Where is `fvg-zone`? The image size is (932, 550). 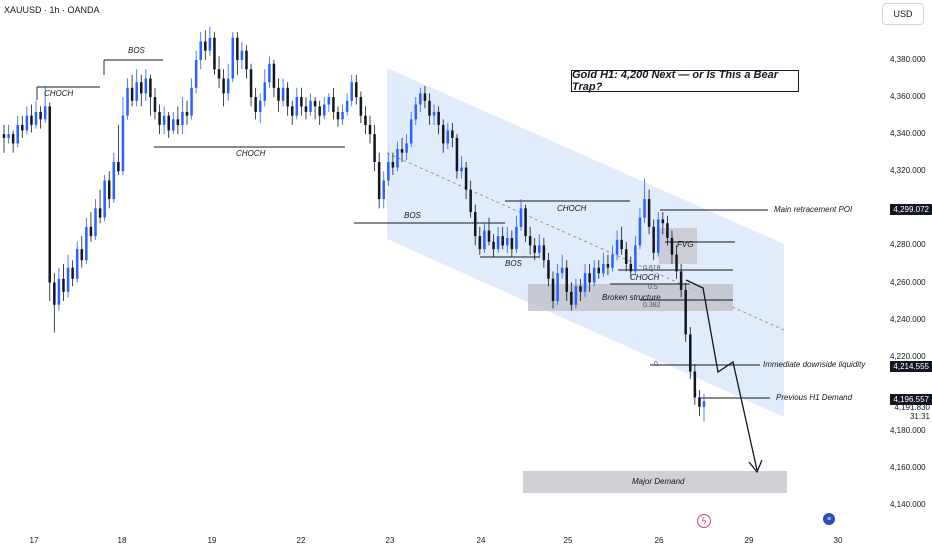
fvg-zone is located at coordinates (678, 246).